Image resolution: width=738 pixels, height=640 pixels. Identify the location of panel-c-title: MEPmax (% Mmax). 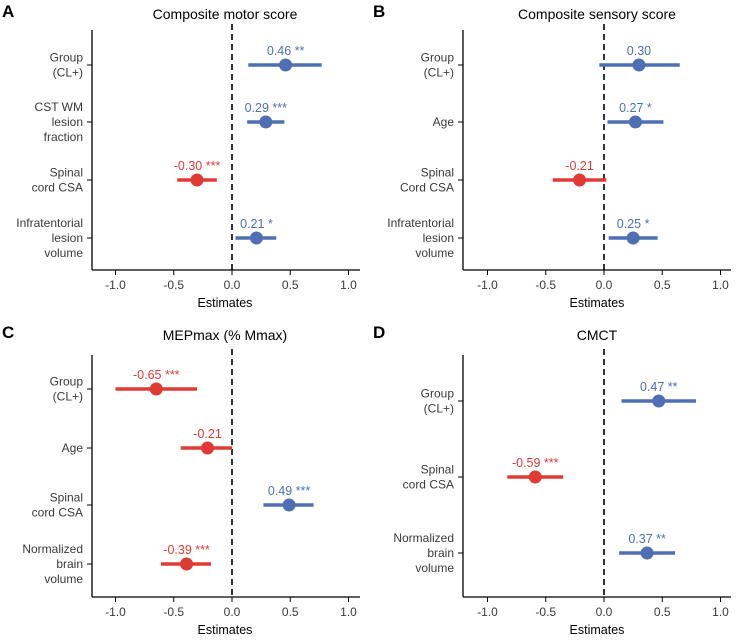
(225, 335).